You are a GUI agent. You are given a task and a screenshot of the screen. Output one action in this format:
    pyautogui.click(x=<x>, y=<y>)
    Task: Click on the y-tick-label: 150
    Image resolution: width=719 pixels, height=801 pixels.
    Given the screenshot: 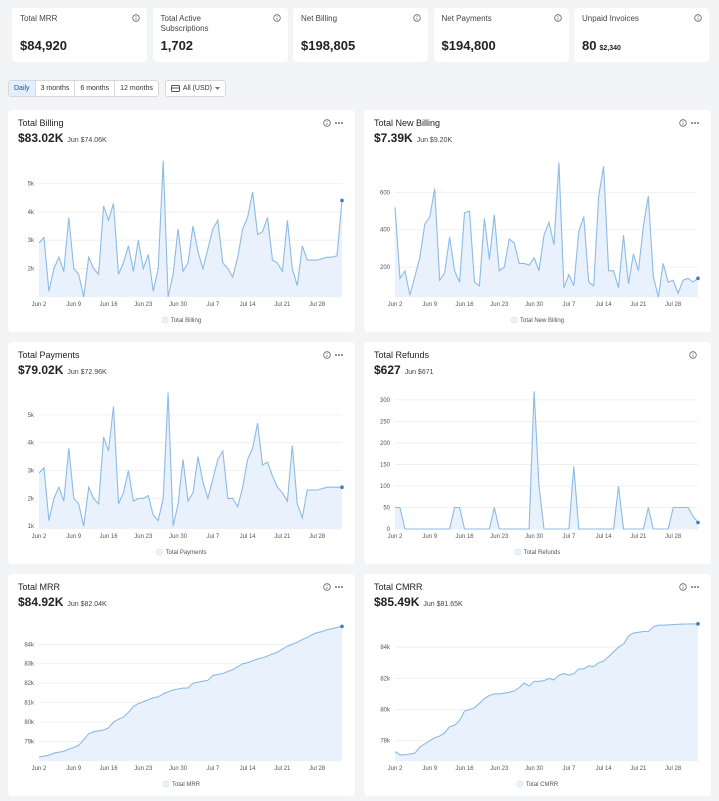 What is the action you would take?
    pyautogui.click(x=385, y=465)
    